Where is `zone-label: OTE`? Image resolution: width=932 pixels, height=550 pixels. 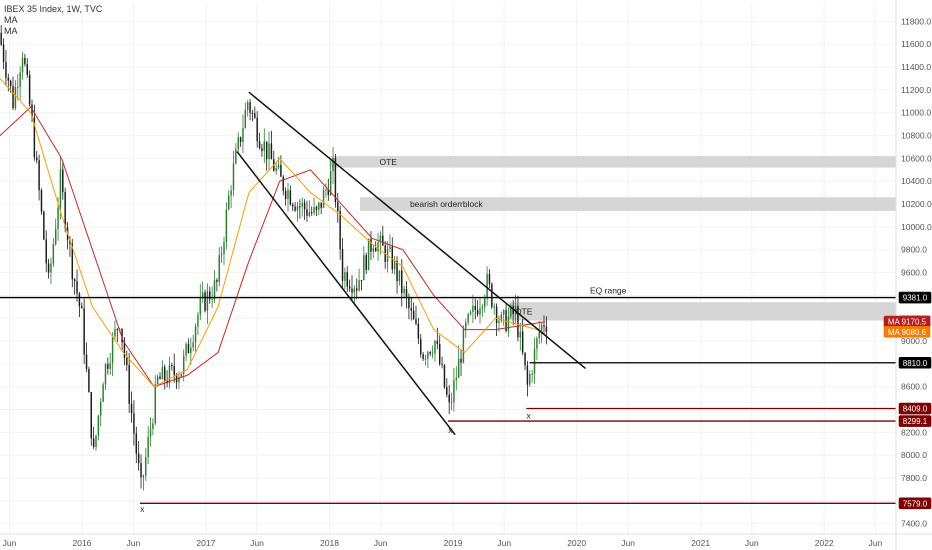 zone-label: OTE is located at coordinates (524, 311).